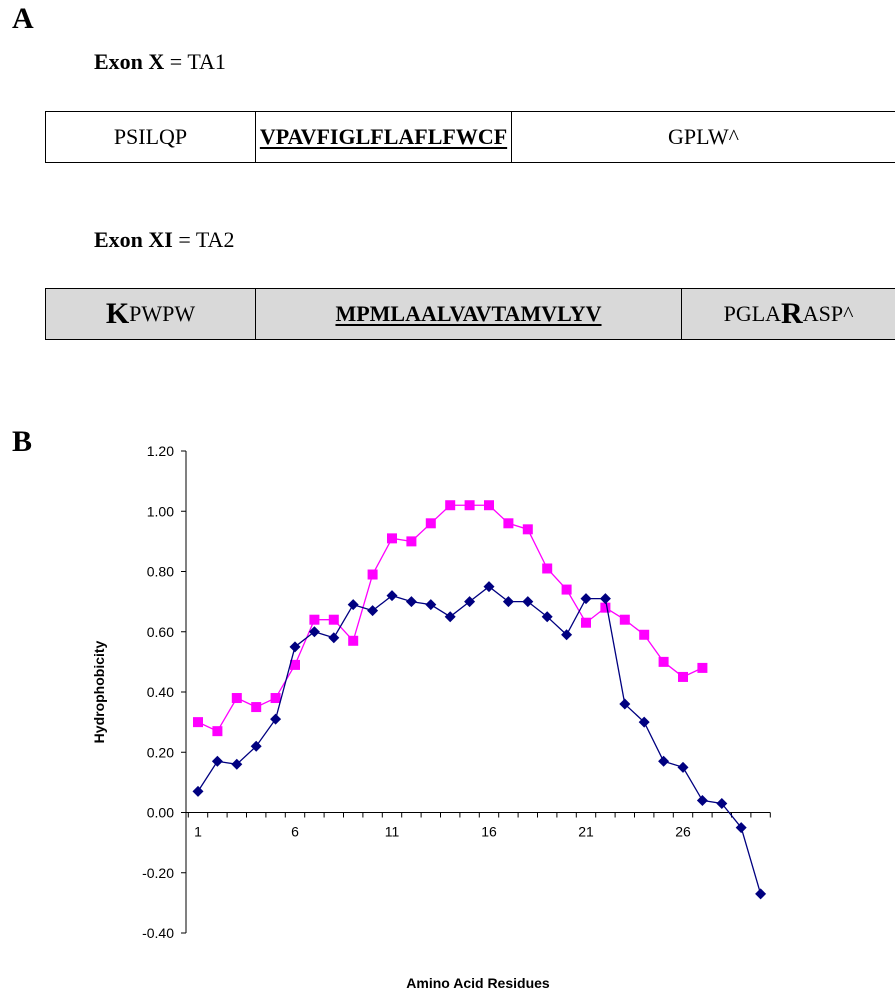 Image resolution: width=895 pixels, height=994 pixels. I want to click on exon-xi-cell-3: PGLA R ASP^, so click(788, 314).